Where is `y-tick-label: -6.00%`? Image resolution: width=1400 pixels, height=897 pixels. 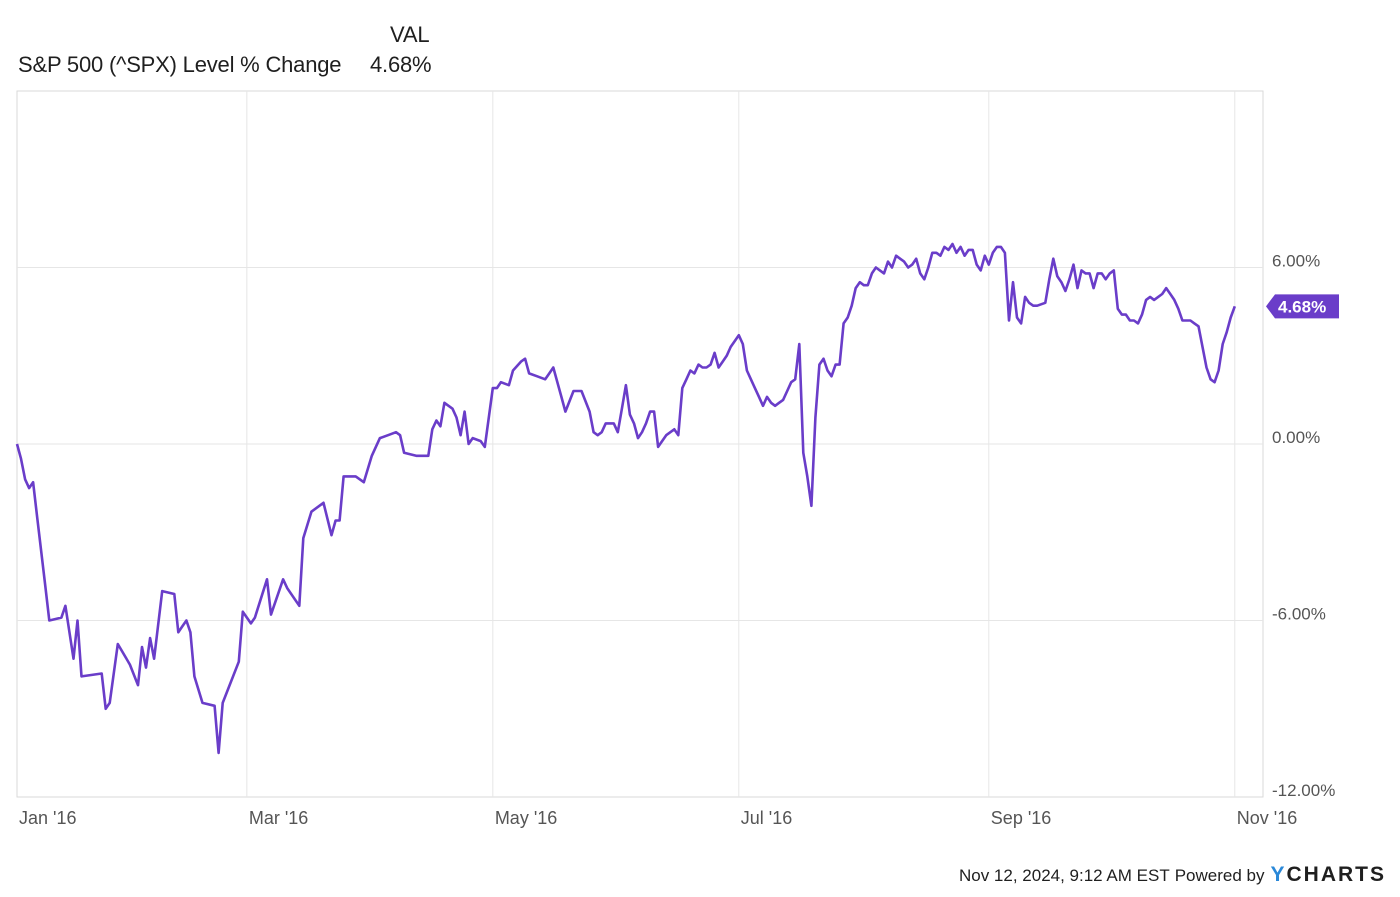 y-tick-label: -6.00% is located at coordinates (1299, 614).